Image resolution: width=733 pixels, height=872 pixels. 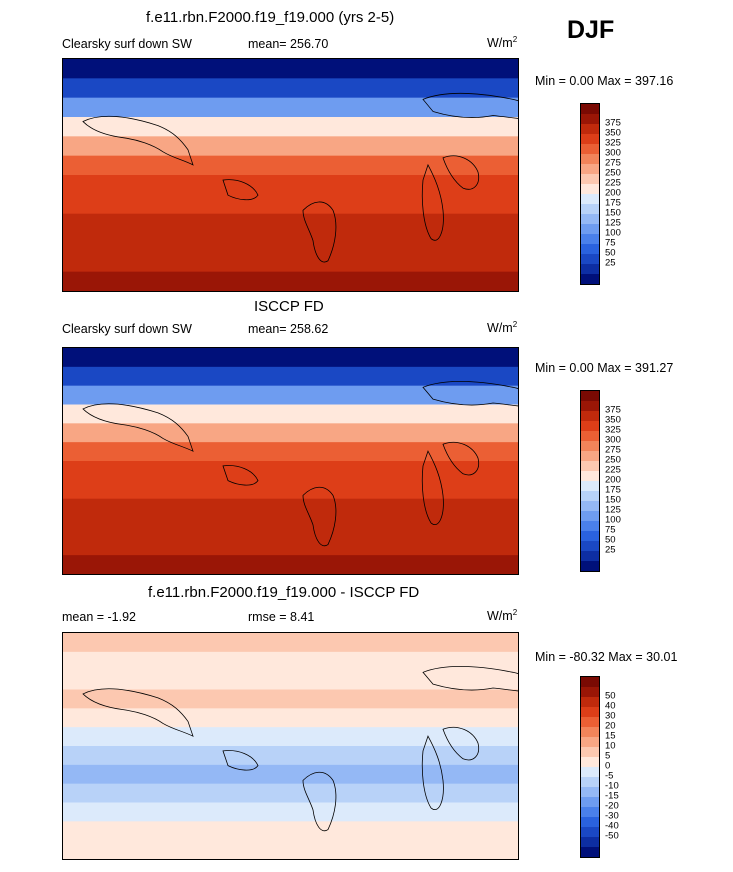 What do you see at coordinates (613, 440) in the screenshot?
I see `colorbar-tick-label: 300` at bounding box center [613, 440].